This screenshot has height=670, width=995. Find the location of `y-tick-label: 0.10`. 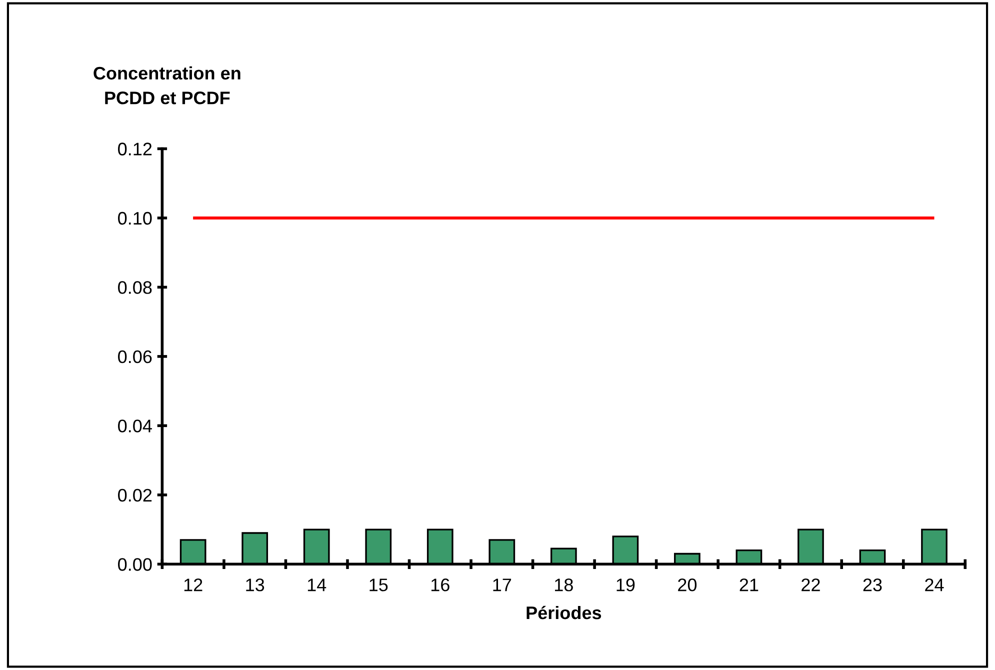

y-tick-label: 0.10 is located at coordinates (135, 218).